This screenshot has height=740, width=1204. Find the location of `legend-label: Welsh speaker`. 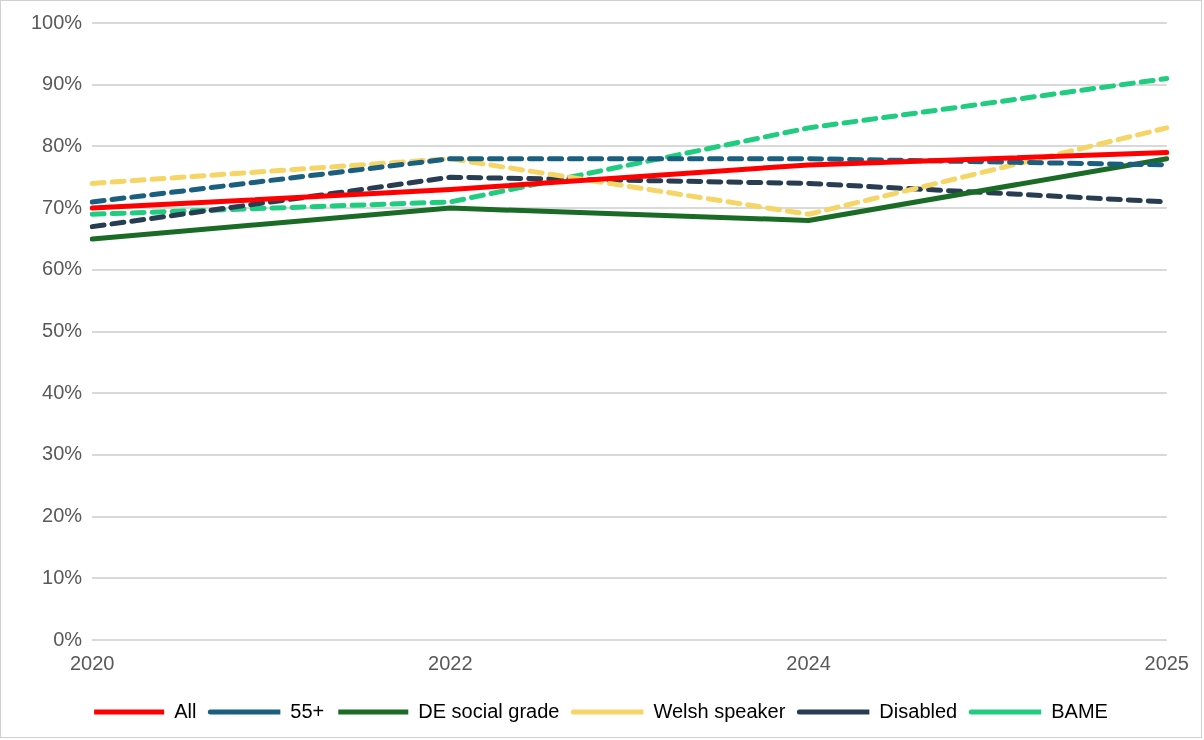

legend-label: Welsh speaker is located at coordinates (719, 710).